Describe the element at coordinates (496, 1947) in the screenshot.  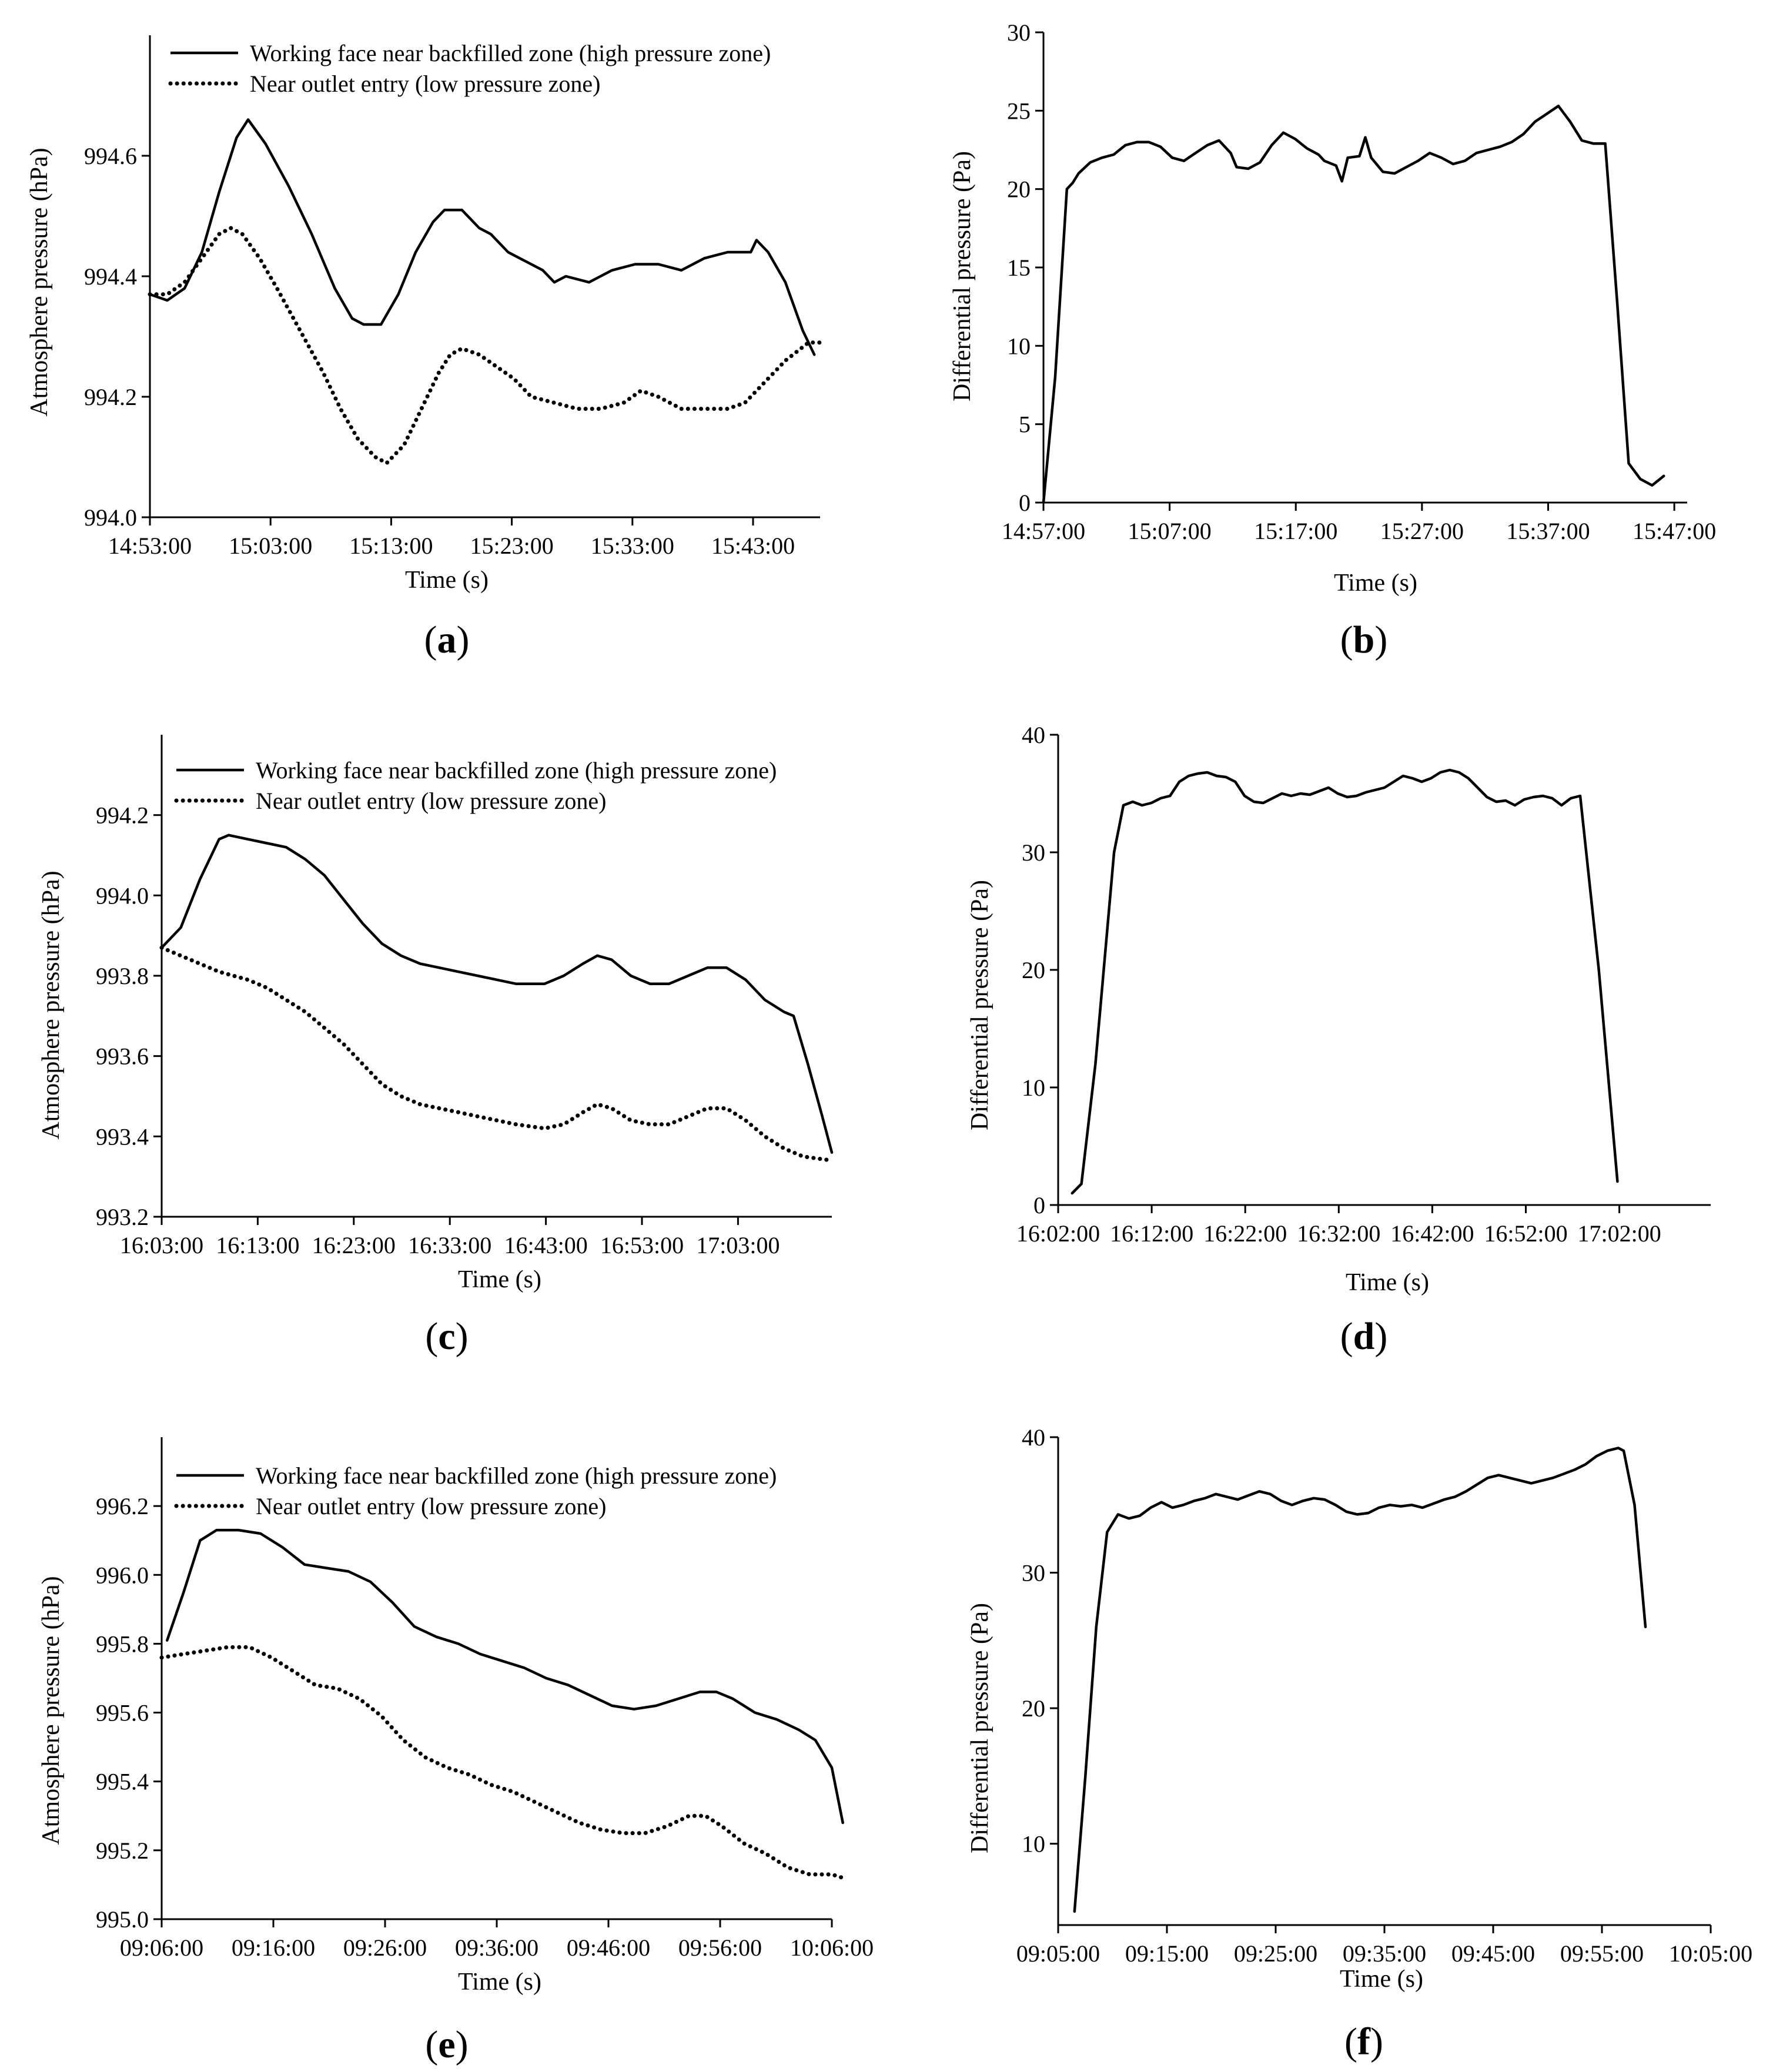
I see `x-tick-label-e: 09:36:00` at that location.